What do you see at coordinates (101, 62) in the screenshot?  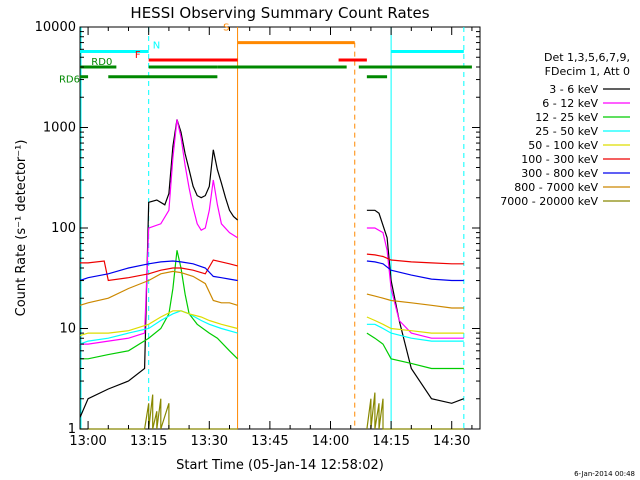 I see `flag-label-rd0: RD0` at bounding box center [101, 62].